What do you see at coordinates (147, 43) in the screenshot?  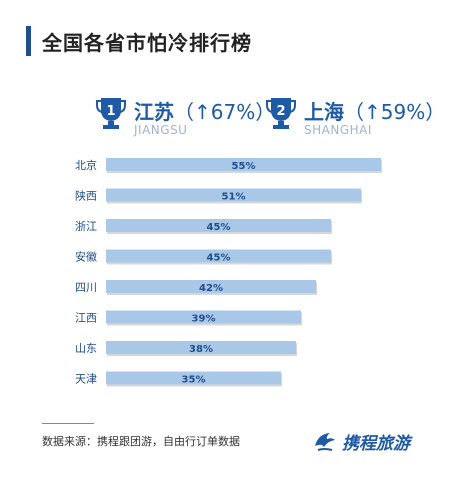 I see `page-title: 全国各省市怕冷排行榜` at bounding box center [147, 43].